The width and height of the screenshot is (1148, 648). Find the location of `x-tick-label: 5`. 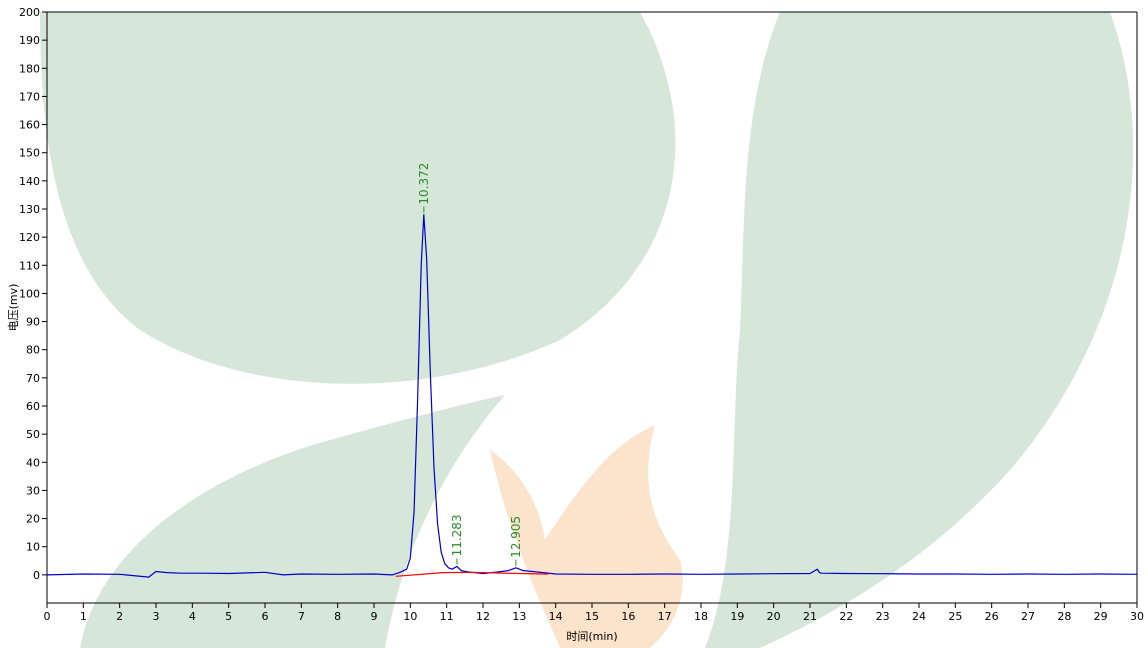

x-tick-label: 5 is located at coordinates (228, 616).